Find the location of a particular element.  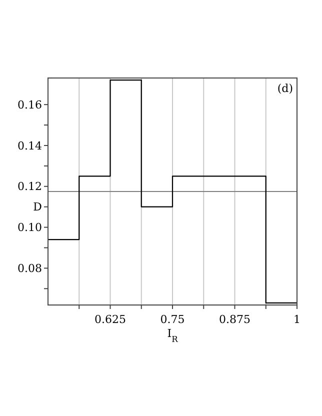

x-tick-label: 0.875 is located at coordinates (234, 319).